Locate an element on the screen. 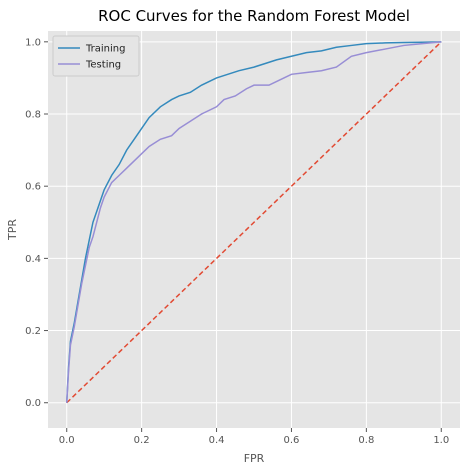 This screenshot has width=471, height=472. y-tick-label: 0.6 is located at coordinates (33, 187).